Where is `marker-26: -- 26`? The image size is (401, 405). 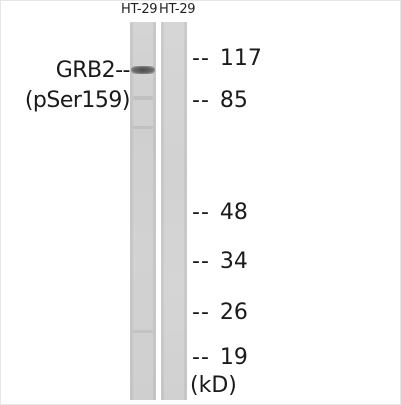 marker-26: -- 26 is located at coordinates (220, 312).